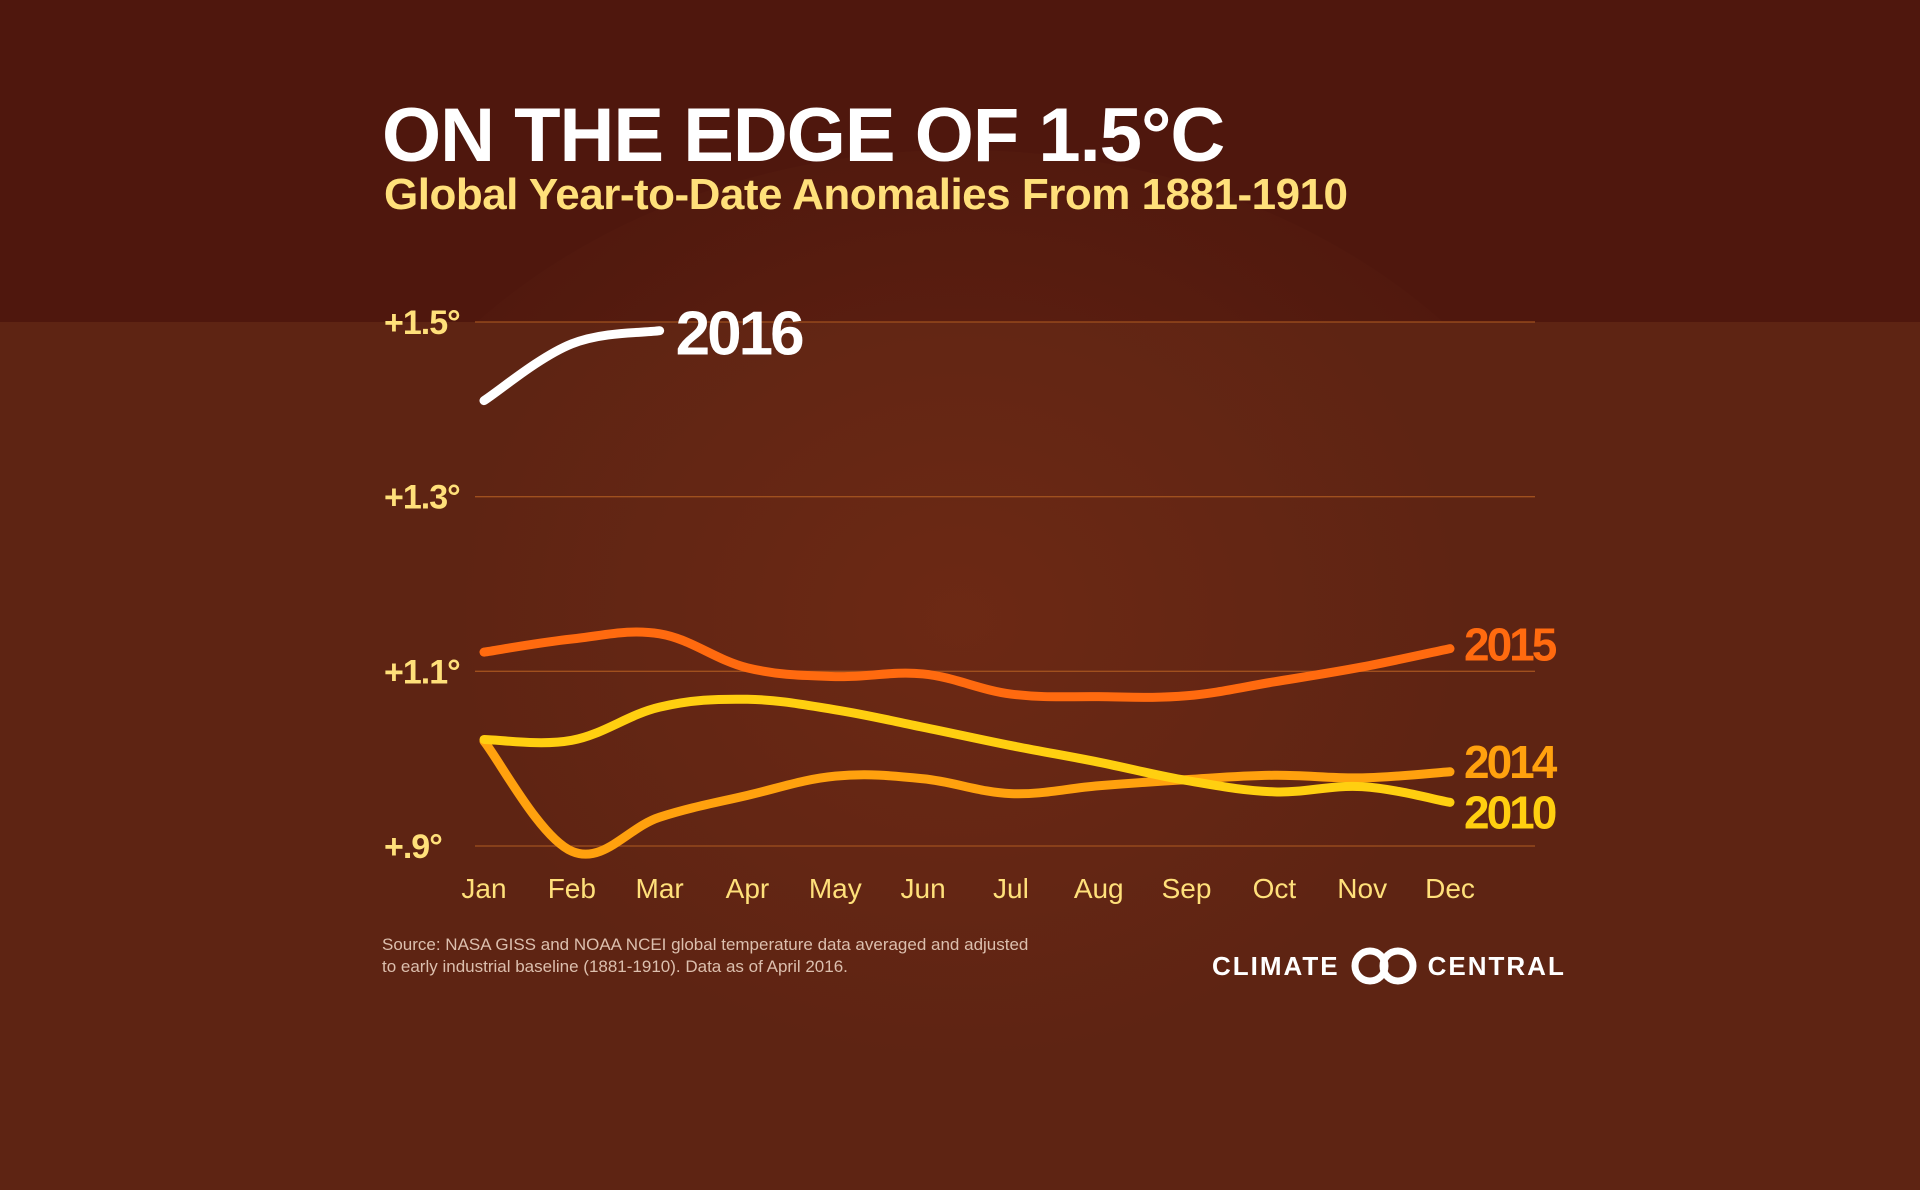 The image size is (1920, 1190). I want to click on climate-central-logo: CLIMATE CENTRAL, so click(1389, 966).